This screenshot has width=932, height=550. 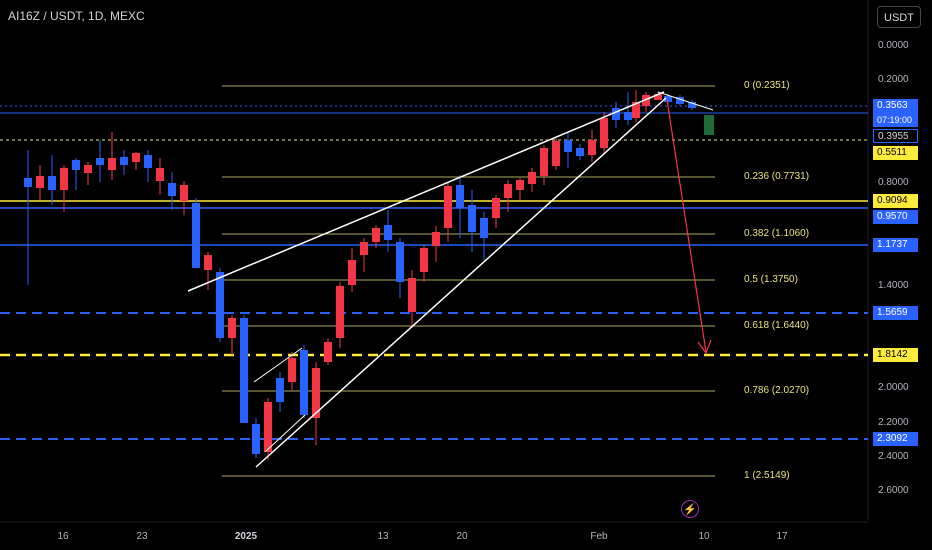 I want to click on price-scale-label: 2.2000, so click(x=893, y=422).